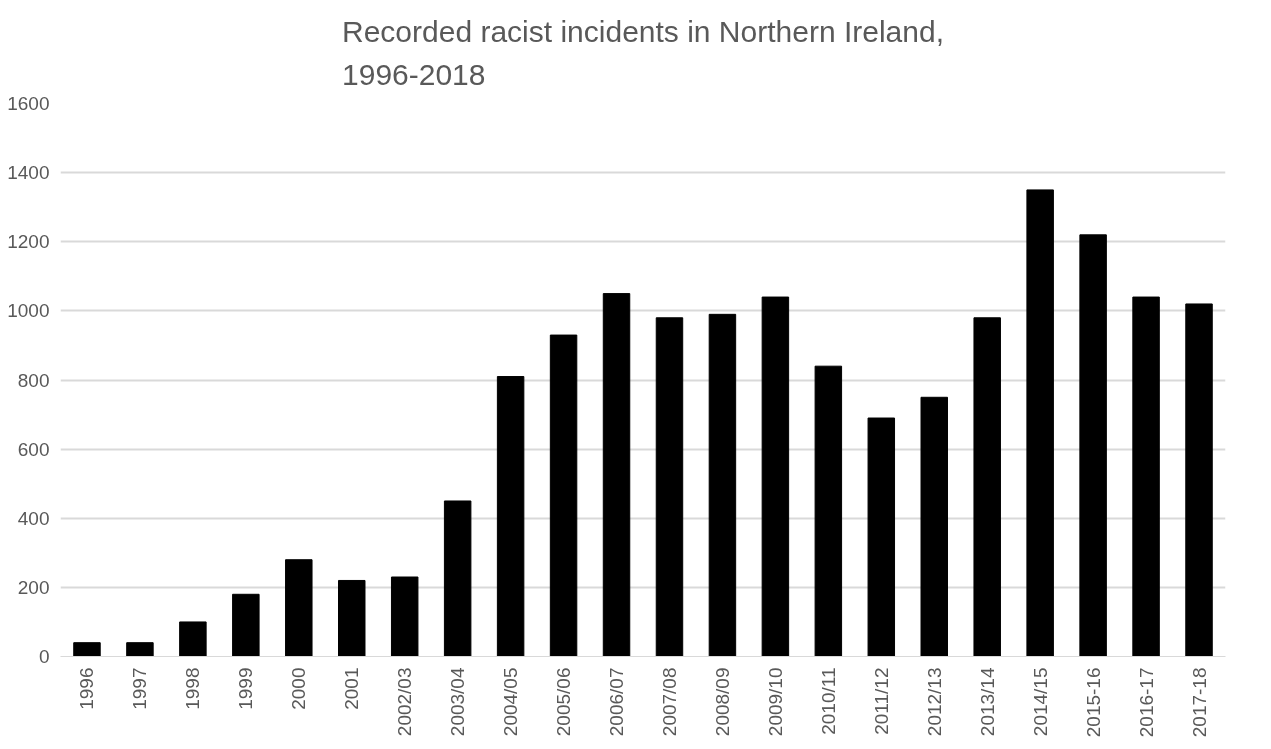 The width and height of the screenshot is (1271, 749). I want to click on y-tick-label: 0, so click(44, 656).